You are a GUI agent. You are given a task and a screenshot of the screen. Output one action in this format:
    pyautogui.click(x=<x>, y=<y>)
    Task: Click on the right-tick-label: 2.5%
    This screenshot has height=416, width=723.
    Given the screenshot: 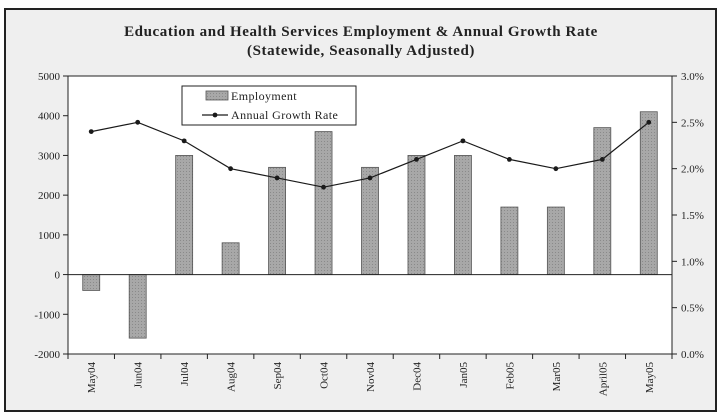 What is the action you would take?
    pyautogui.click(x=692, y=123)
    